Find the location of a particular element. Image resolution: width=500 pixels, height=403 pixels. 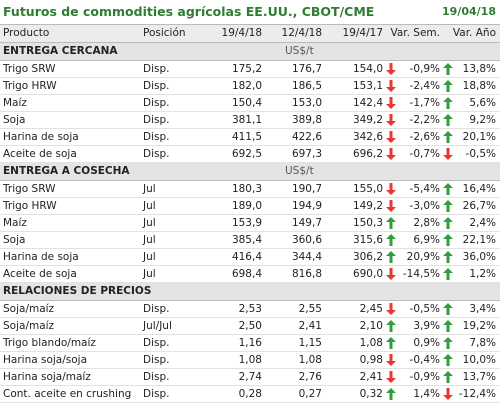

cell: 389,8 is located at coordinates (306, 119).